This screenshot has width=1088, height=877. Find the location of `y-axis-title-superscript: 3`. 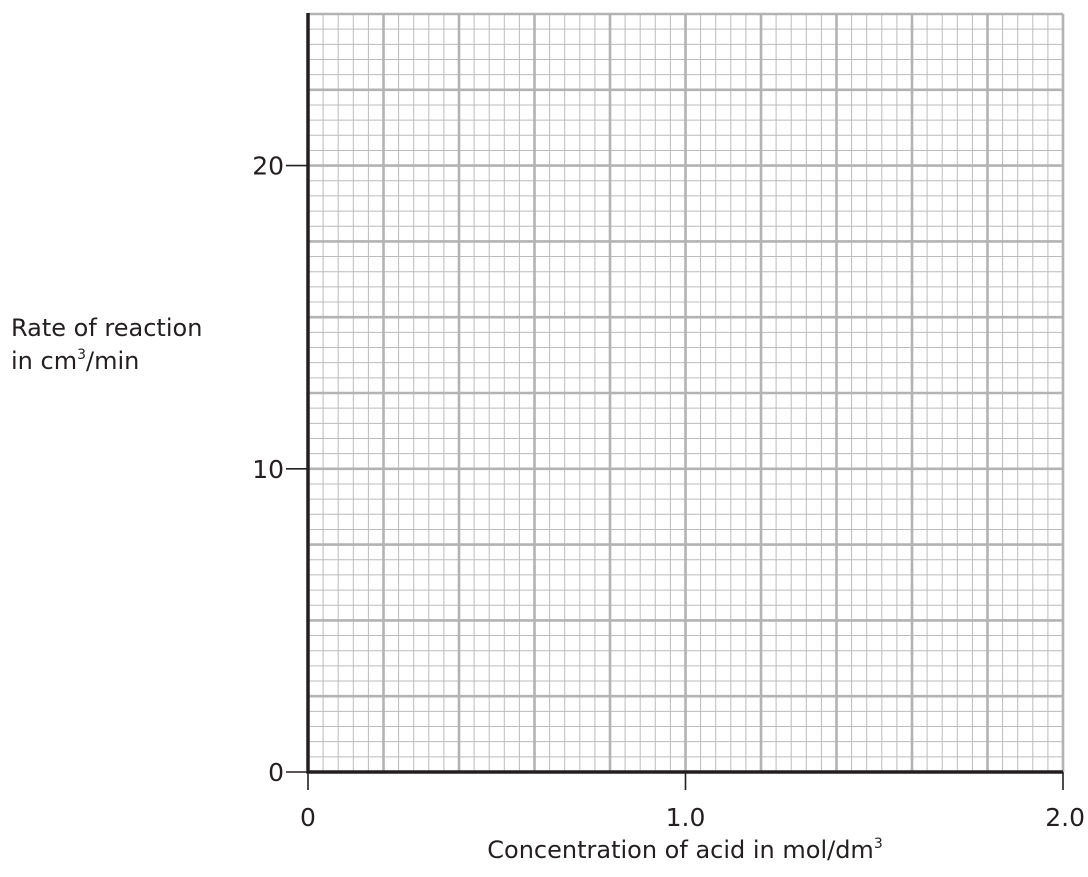

y-axis-title-superscript: 3 is located at coordinates (81, 355).